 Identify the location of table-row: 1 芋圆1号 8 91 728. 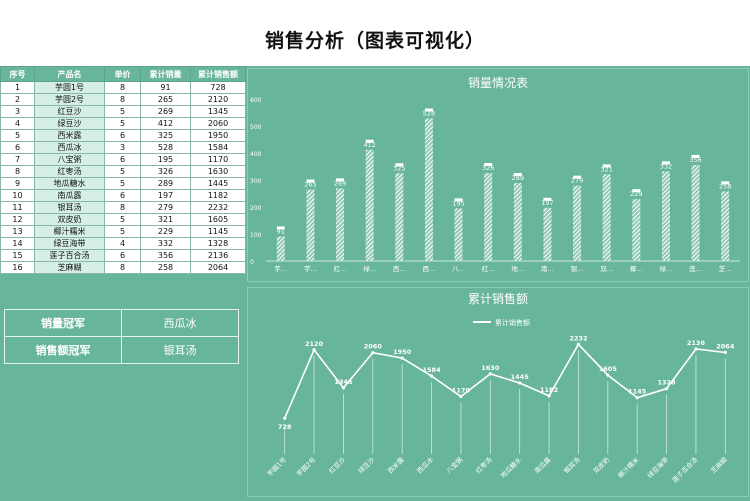
(123, 87).